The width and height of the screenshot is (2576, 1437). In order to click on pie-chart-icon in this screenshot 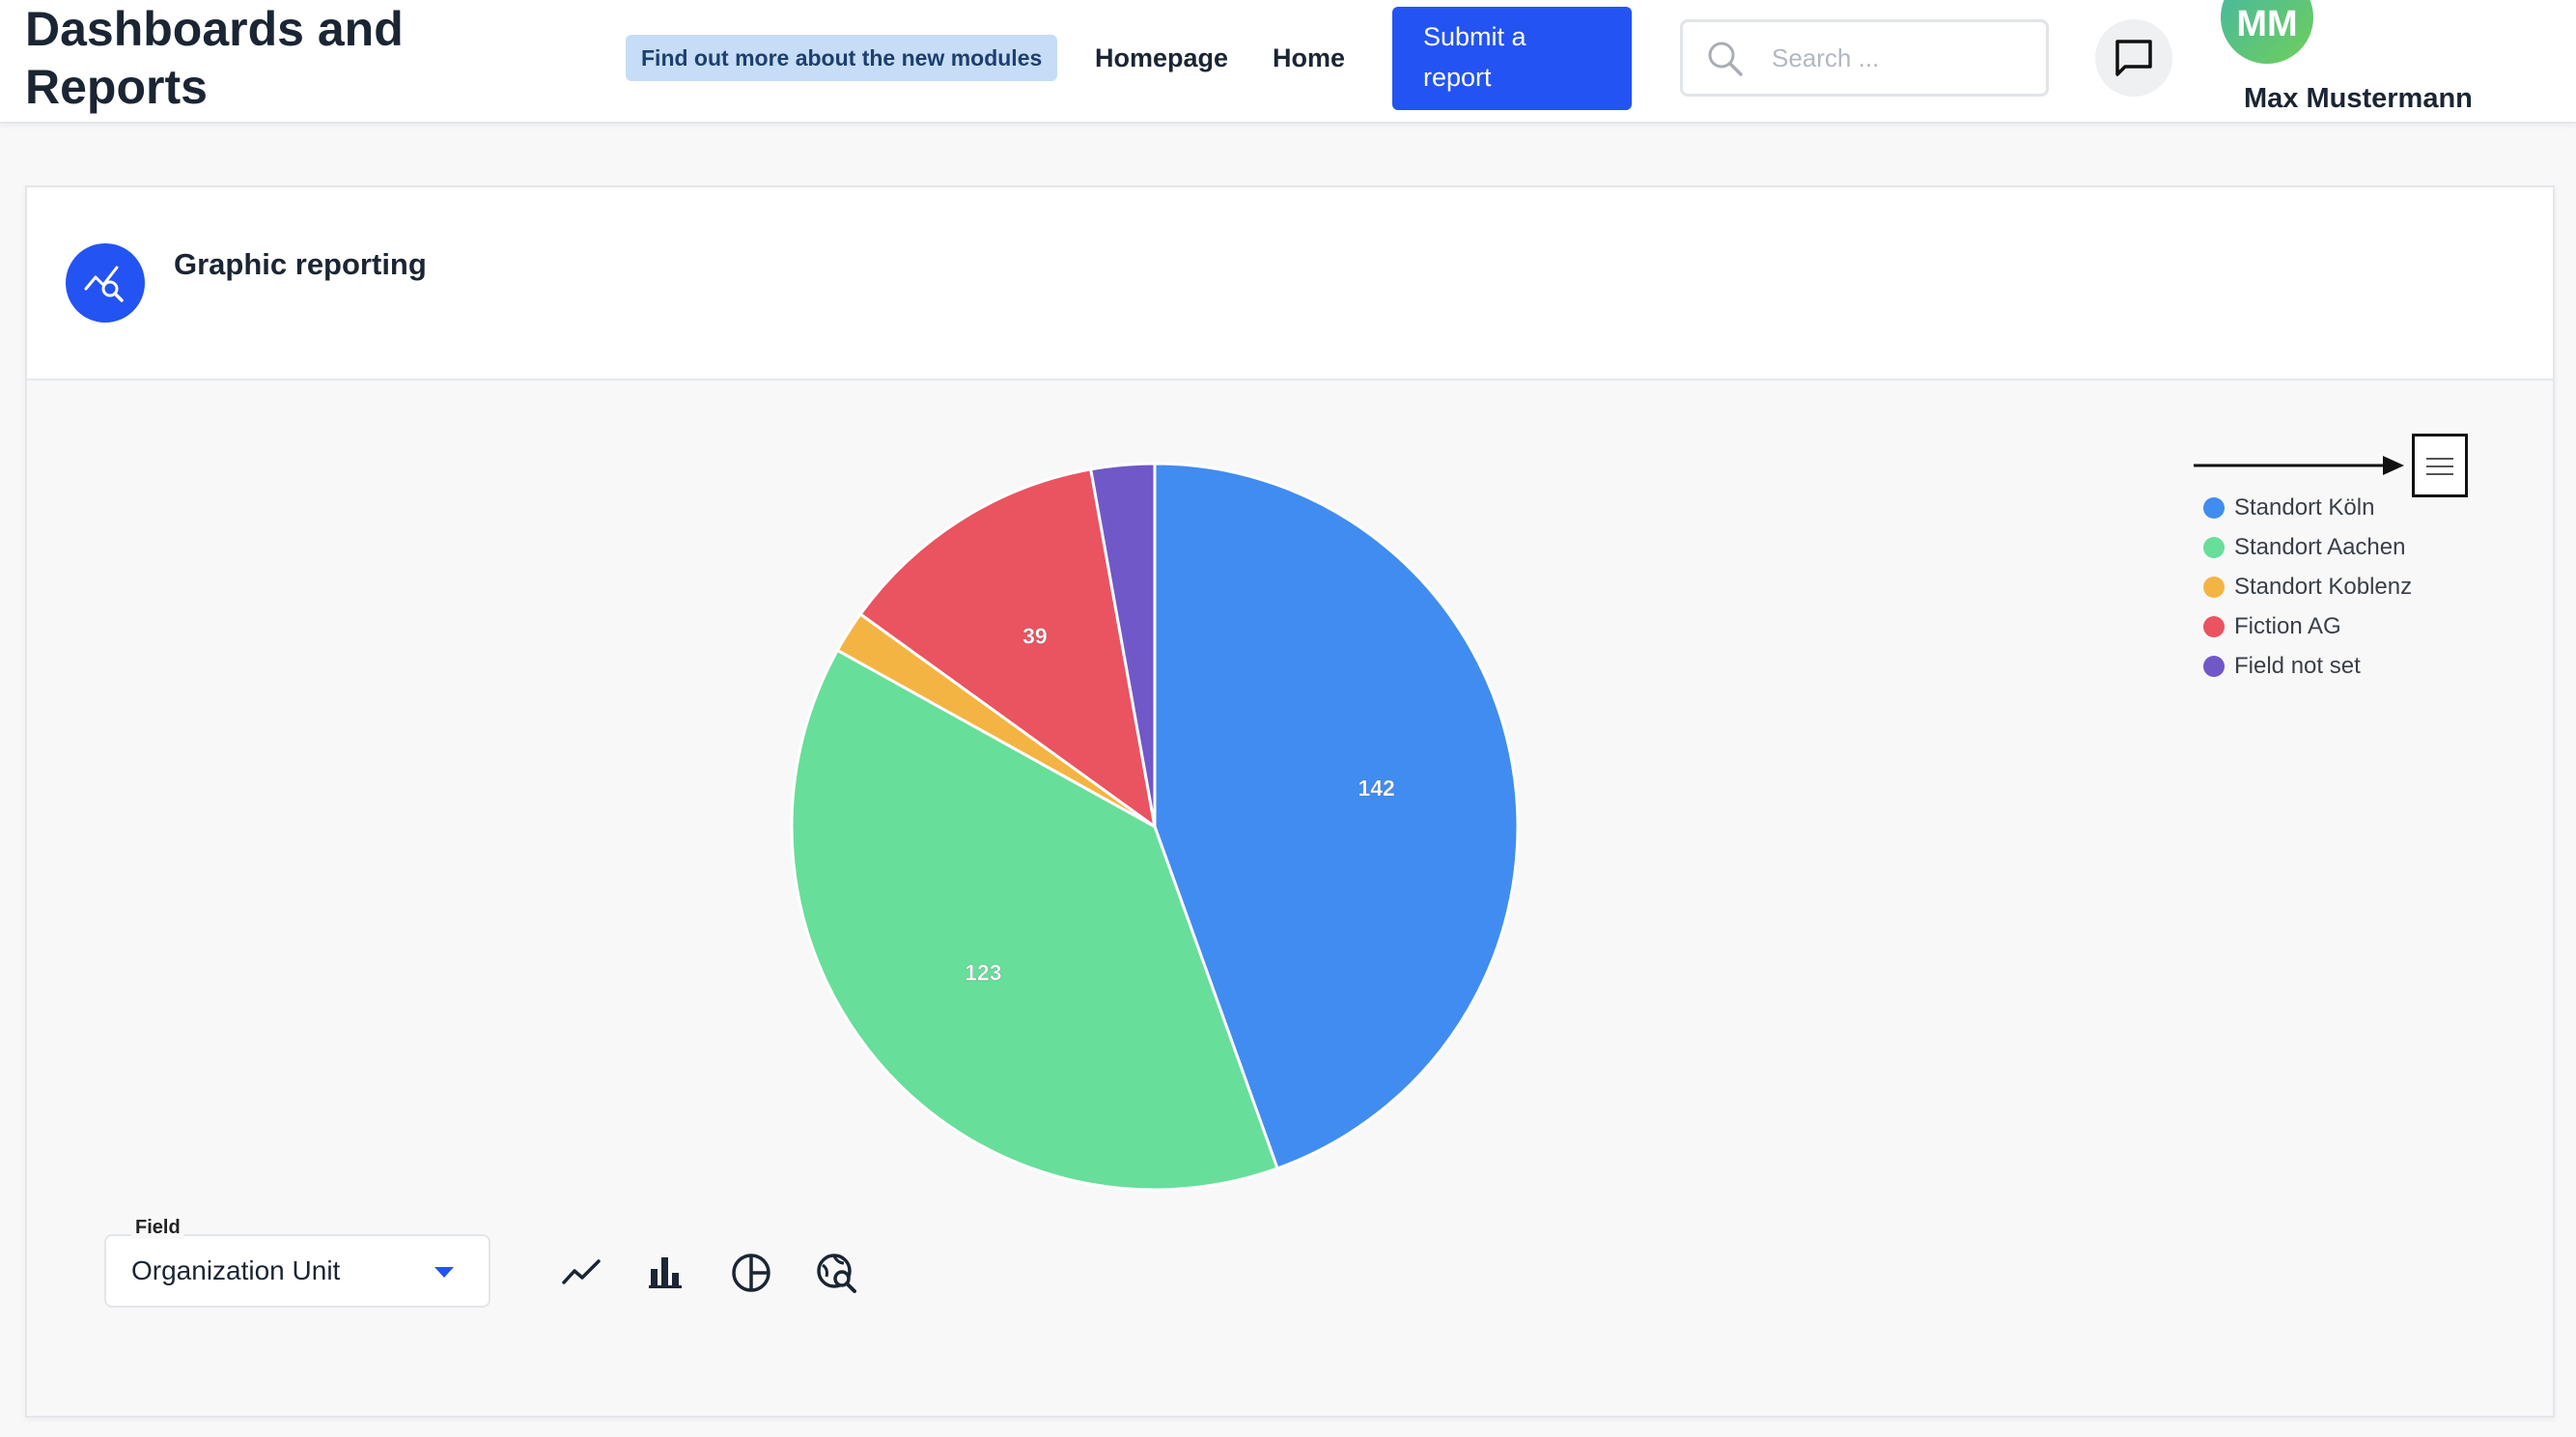, I will do `click(751, 1273)`.